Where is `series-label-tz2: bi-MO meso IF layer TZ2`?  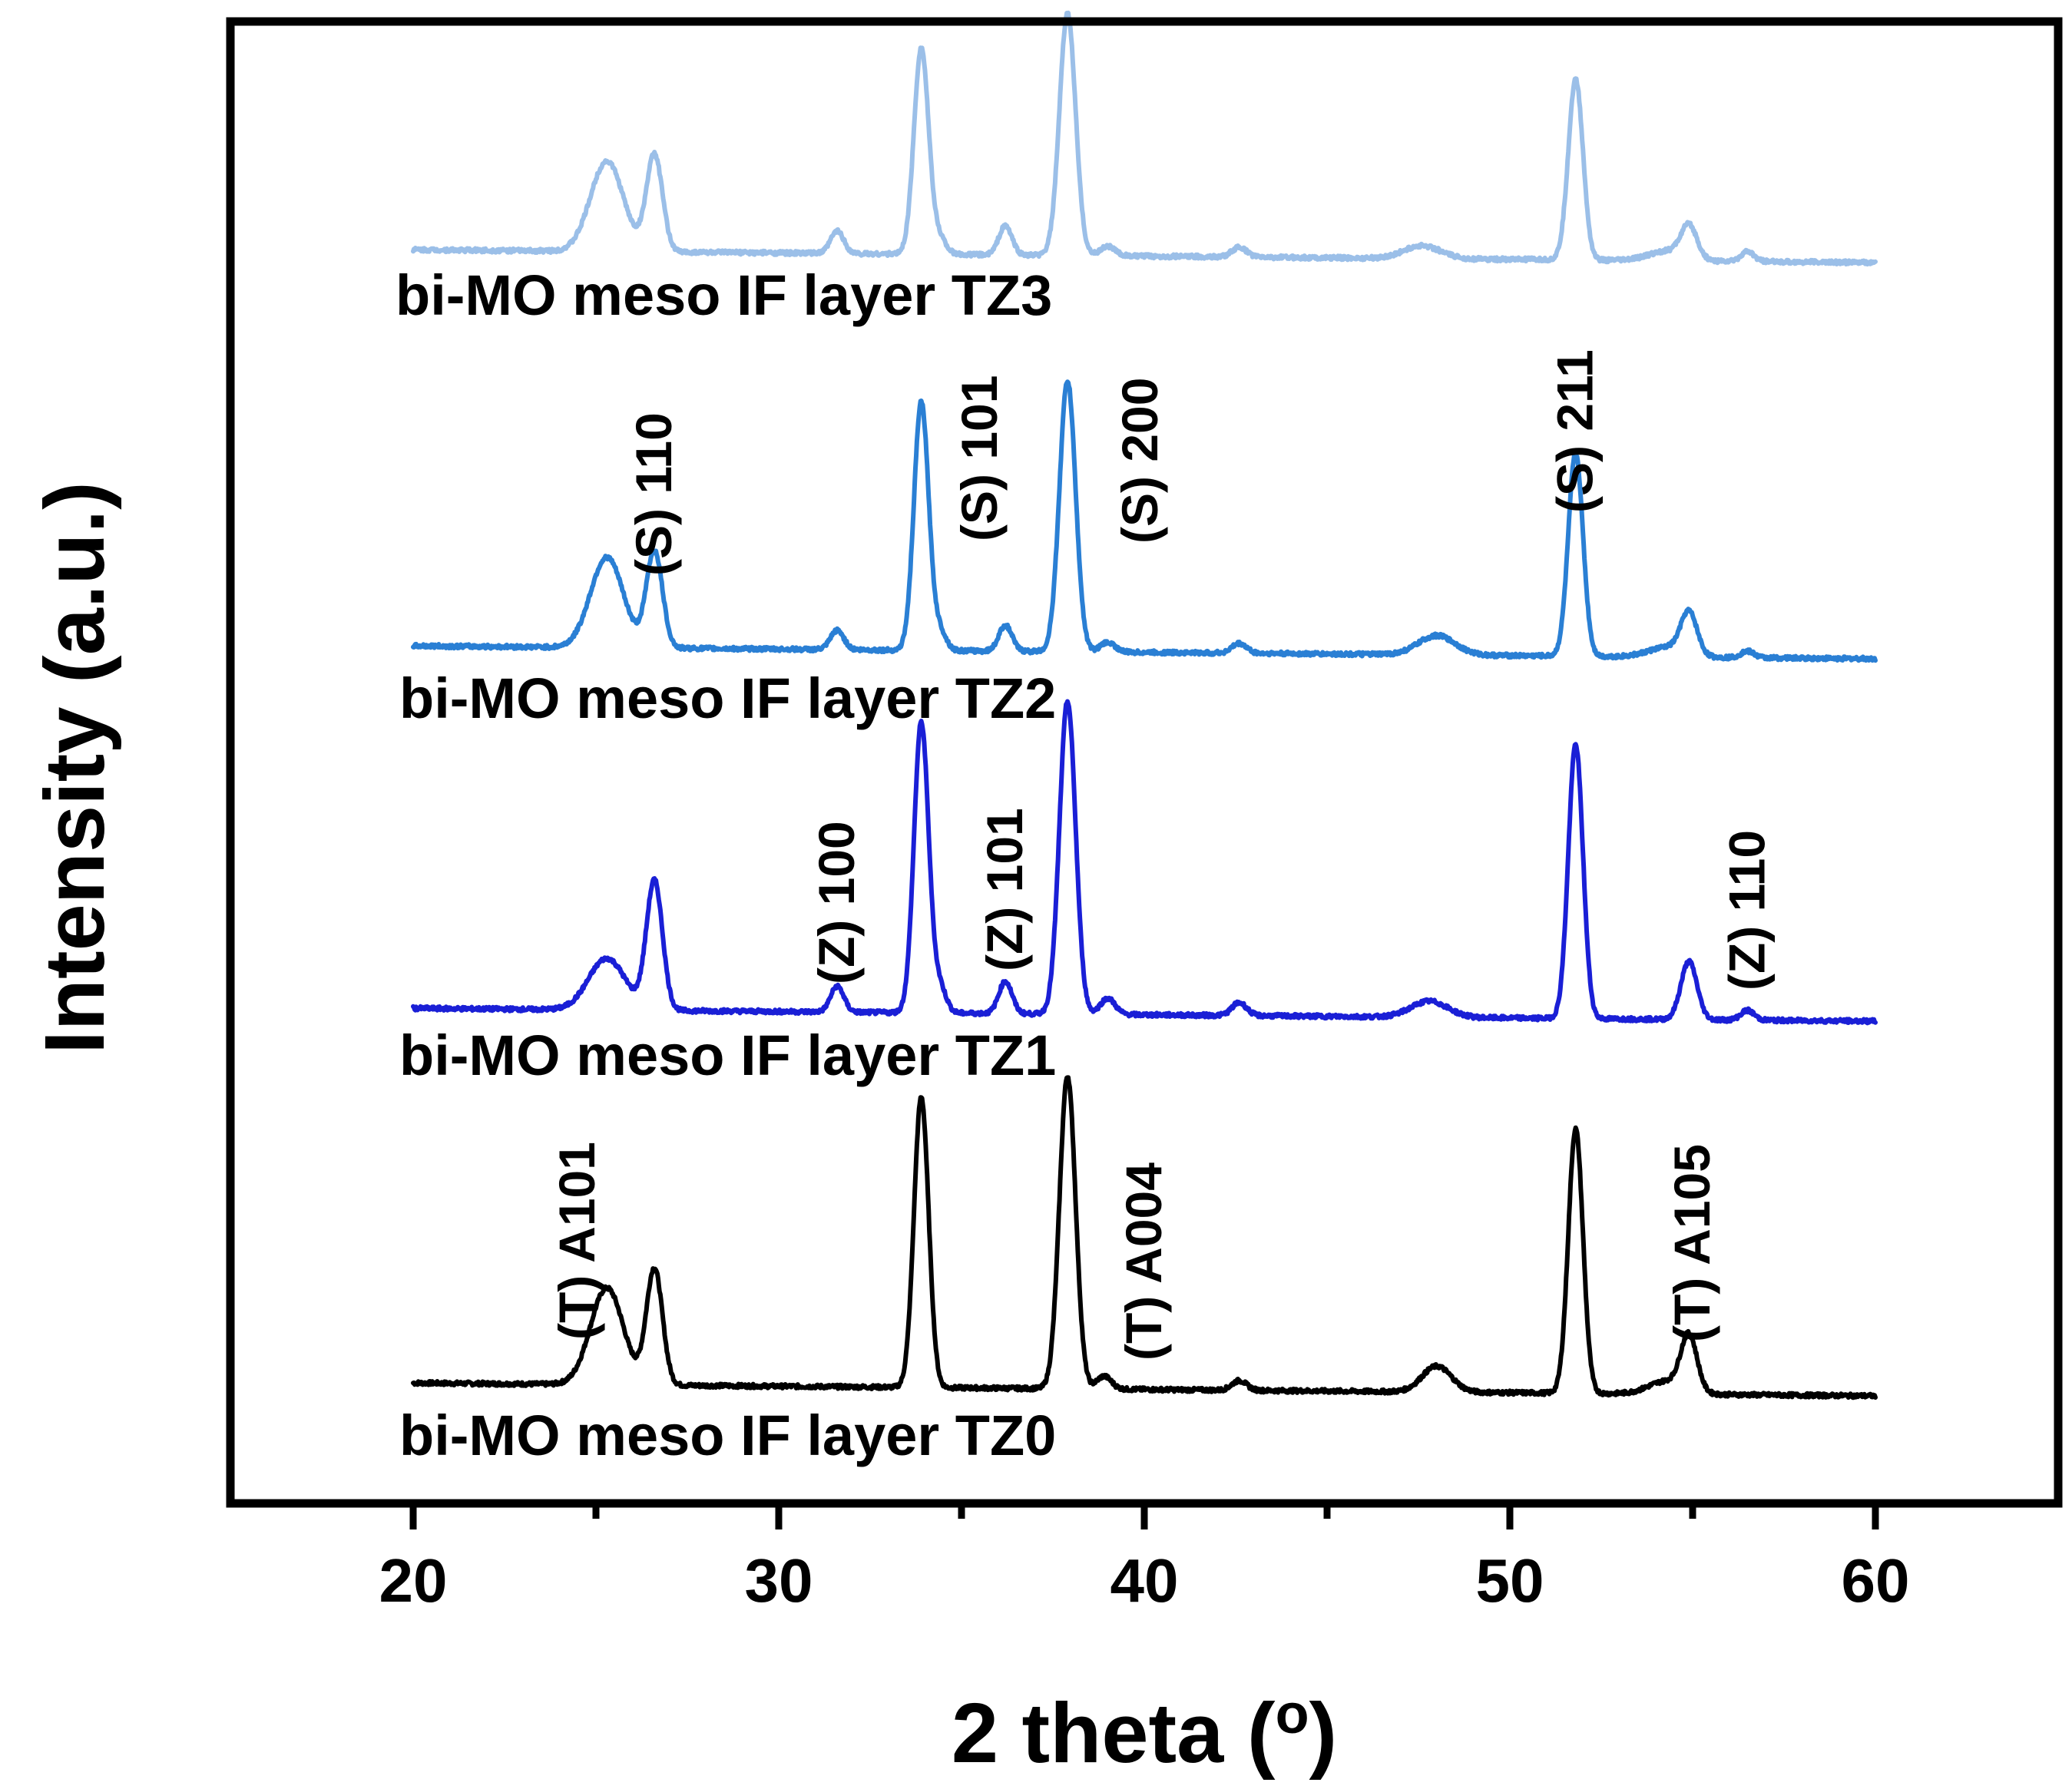 series-label-tz2: bi-MO meso IF layer TZ2 is located at coordinates (727, 698).